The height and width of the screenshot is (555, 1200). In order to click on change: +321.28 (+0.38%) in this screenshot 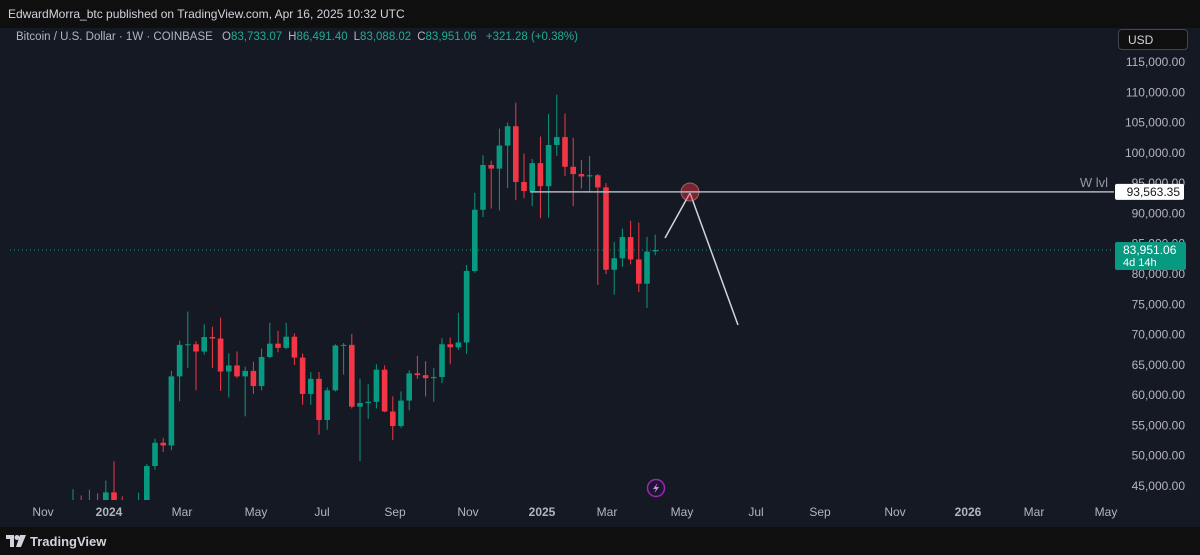, I will do `click(531, 37)`.